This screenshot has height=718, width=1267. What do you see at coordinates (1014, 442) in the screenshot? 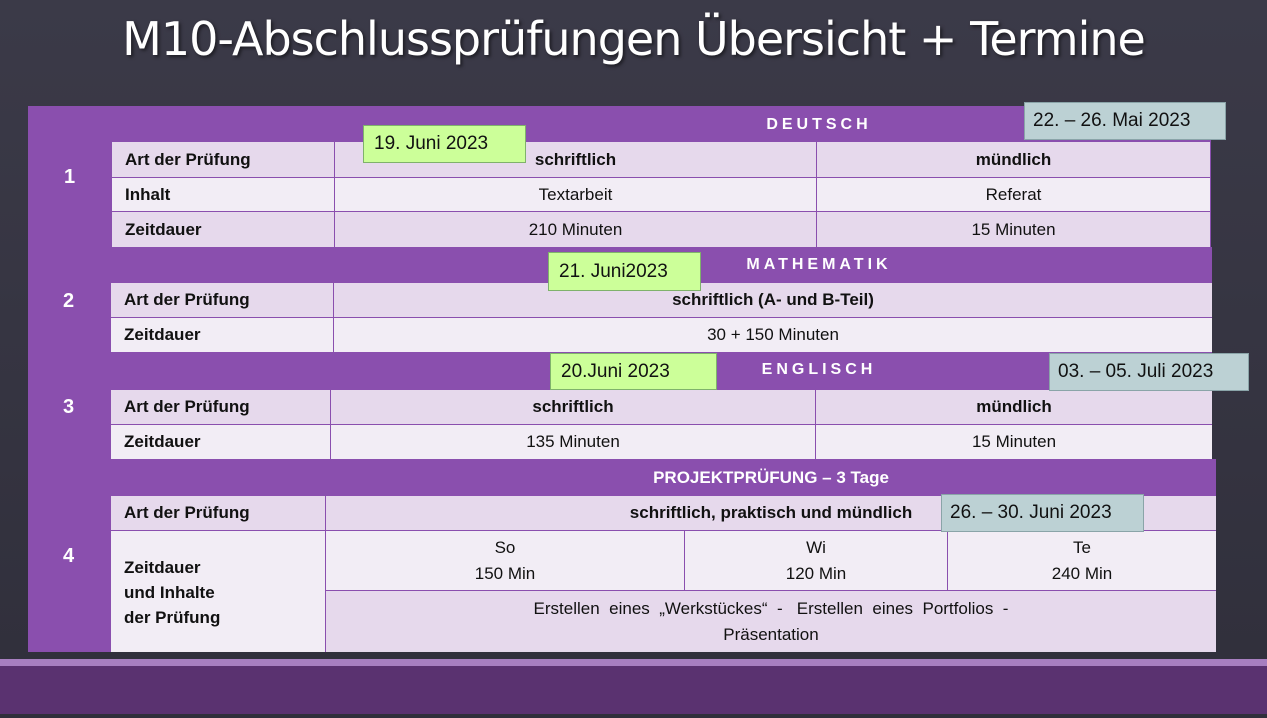
I see `englisch-cell: 15 Minuten` at bounding box center [1014, 442].